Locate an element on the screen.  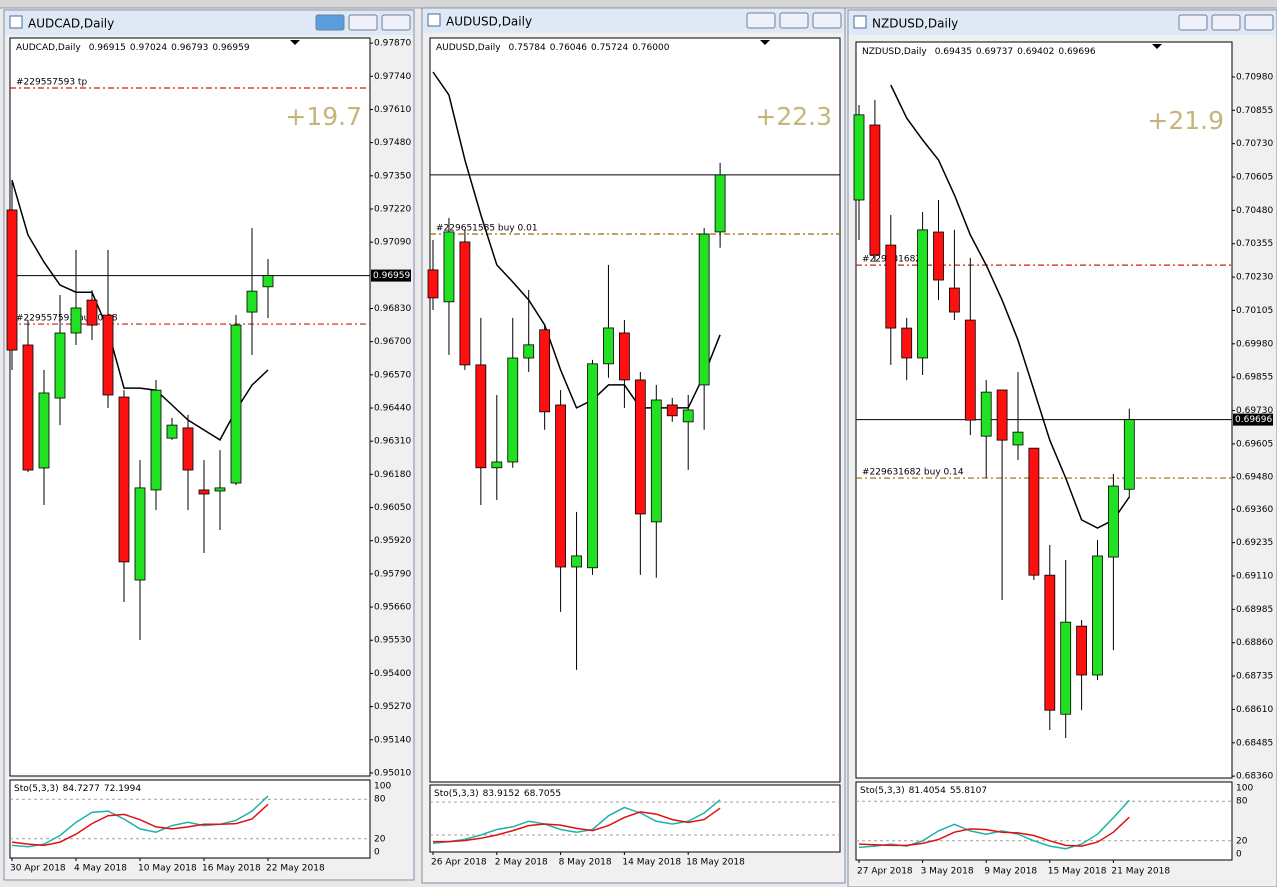
date-label: 9 May 2018 is located at coordinates (1010, 872).